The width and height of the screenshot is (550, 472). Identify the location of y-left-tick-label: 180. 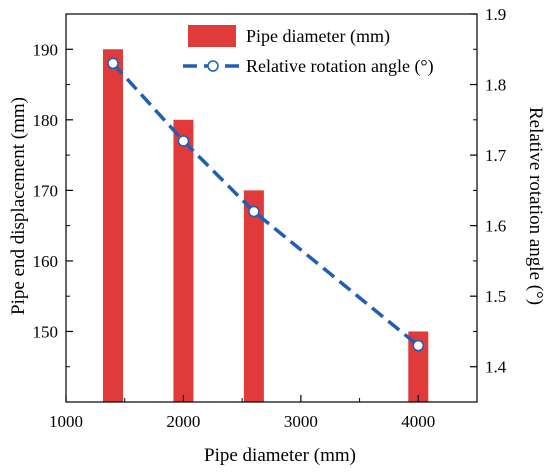
(46, 120).